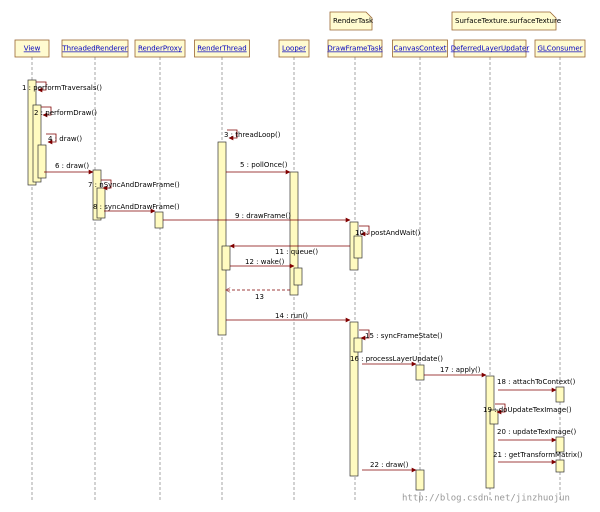 Image resolution: width=600 pixels, height=512 pixels. Describe the element at coordinates (72, 166) in the screenshot. I see `message-label: 6 : draw()` at that location.